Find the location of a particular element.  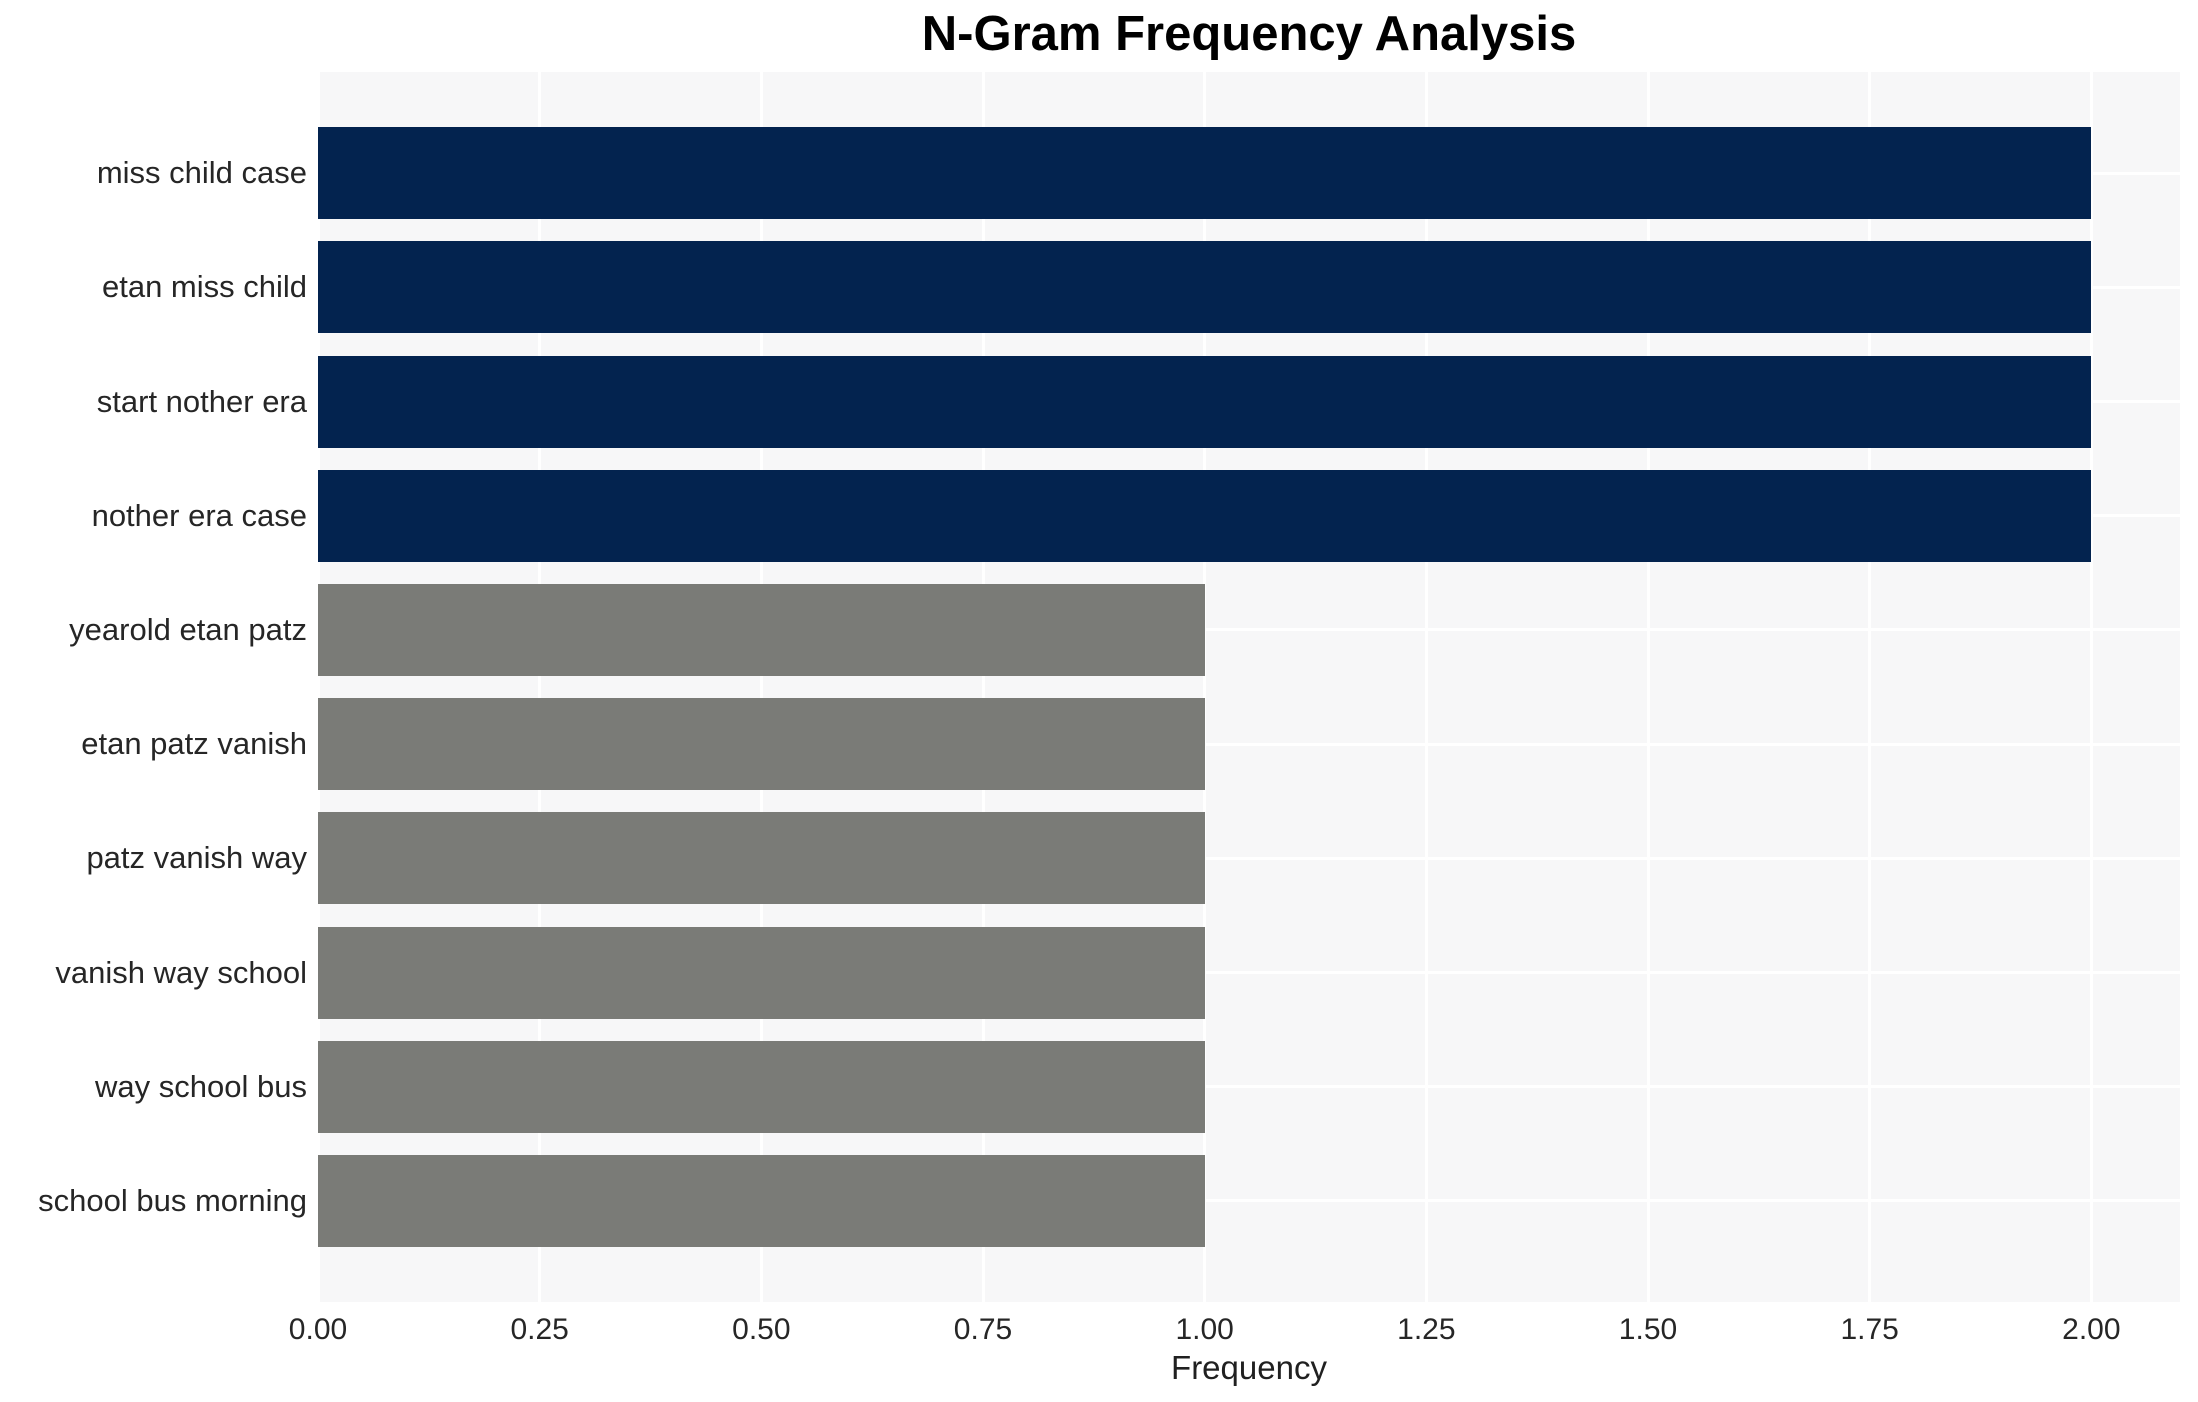

x-tick-label: 2.00 is located at coordinates (2091, 1329).